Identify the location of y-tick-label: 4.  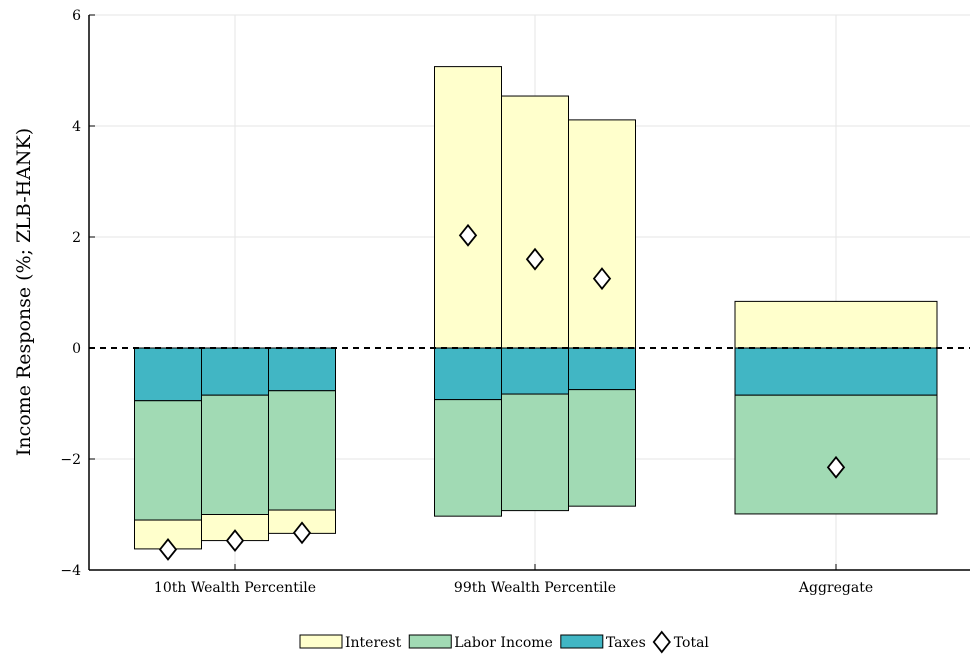
(76, 127).